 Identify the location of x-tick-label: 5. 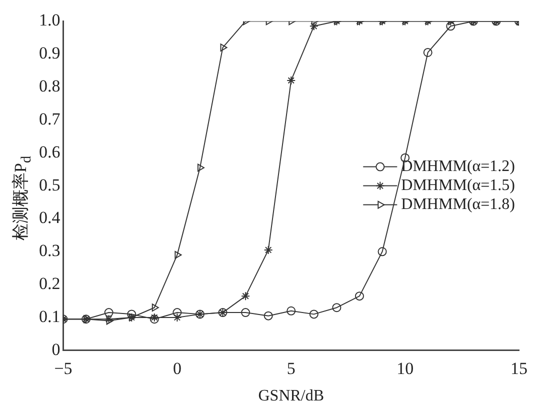
(291, 368).